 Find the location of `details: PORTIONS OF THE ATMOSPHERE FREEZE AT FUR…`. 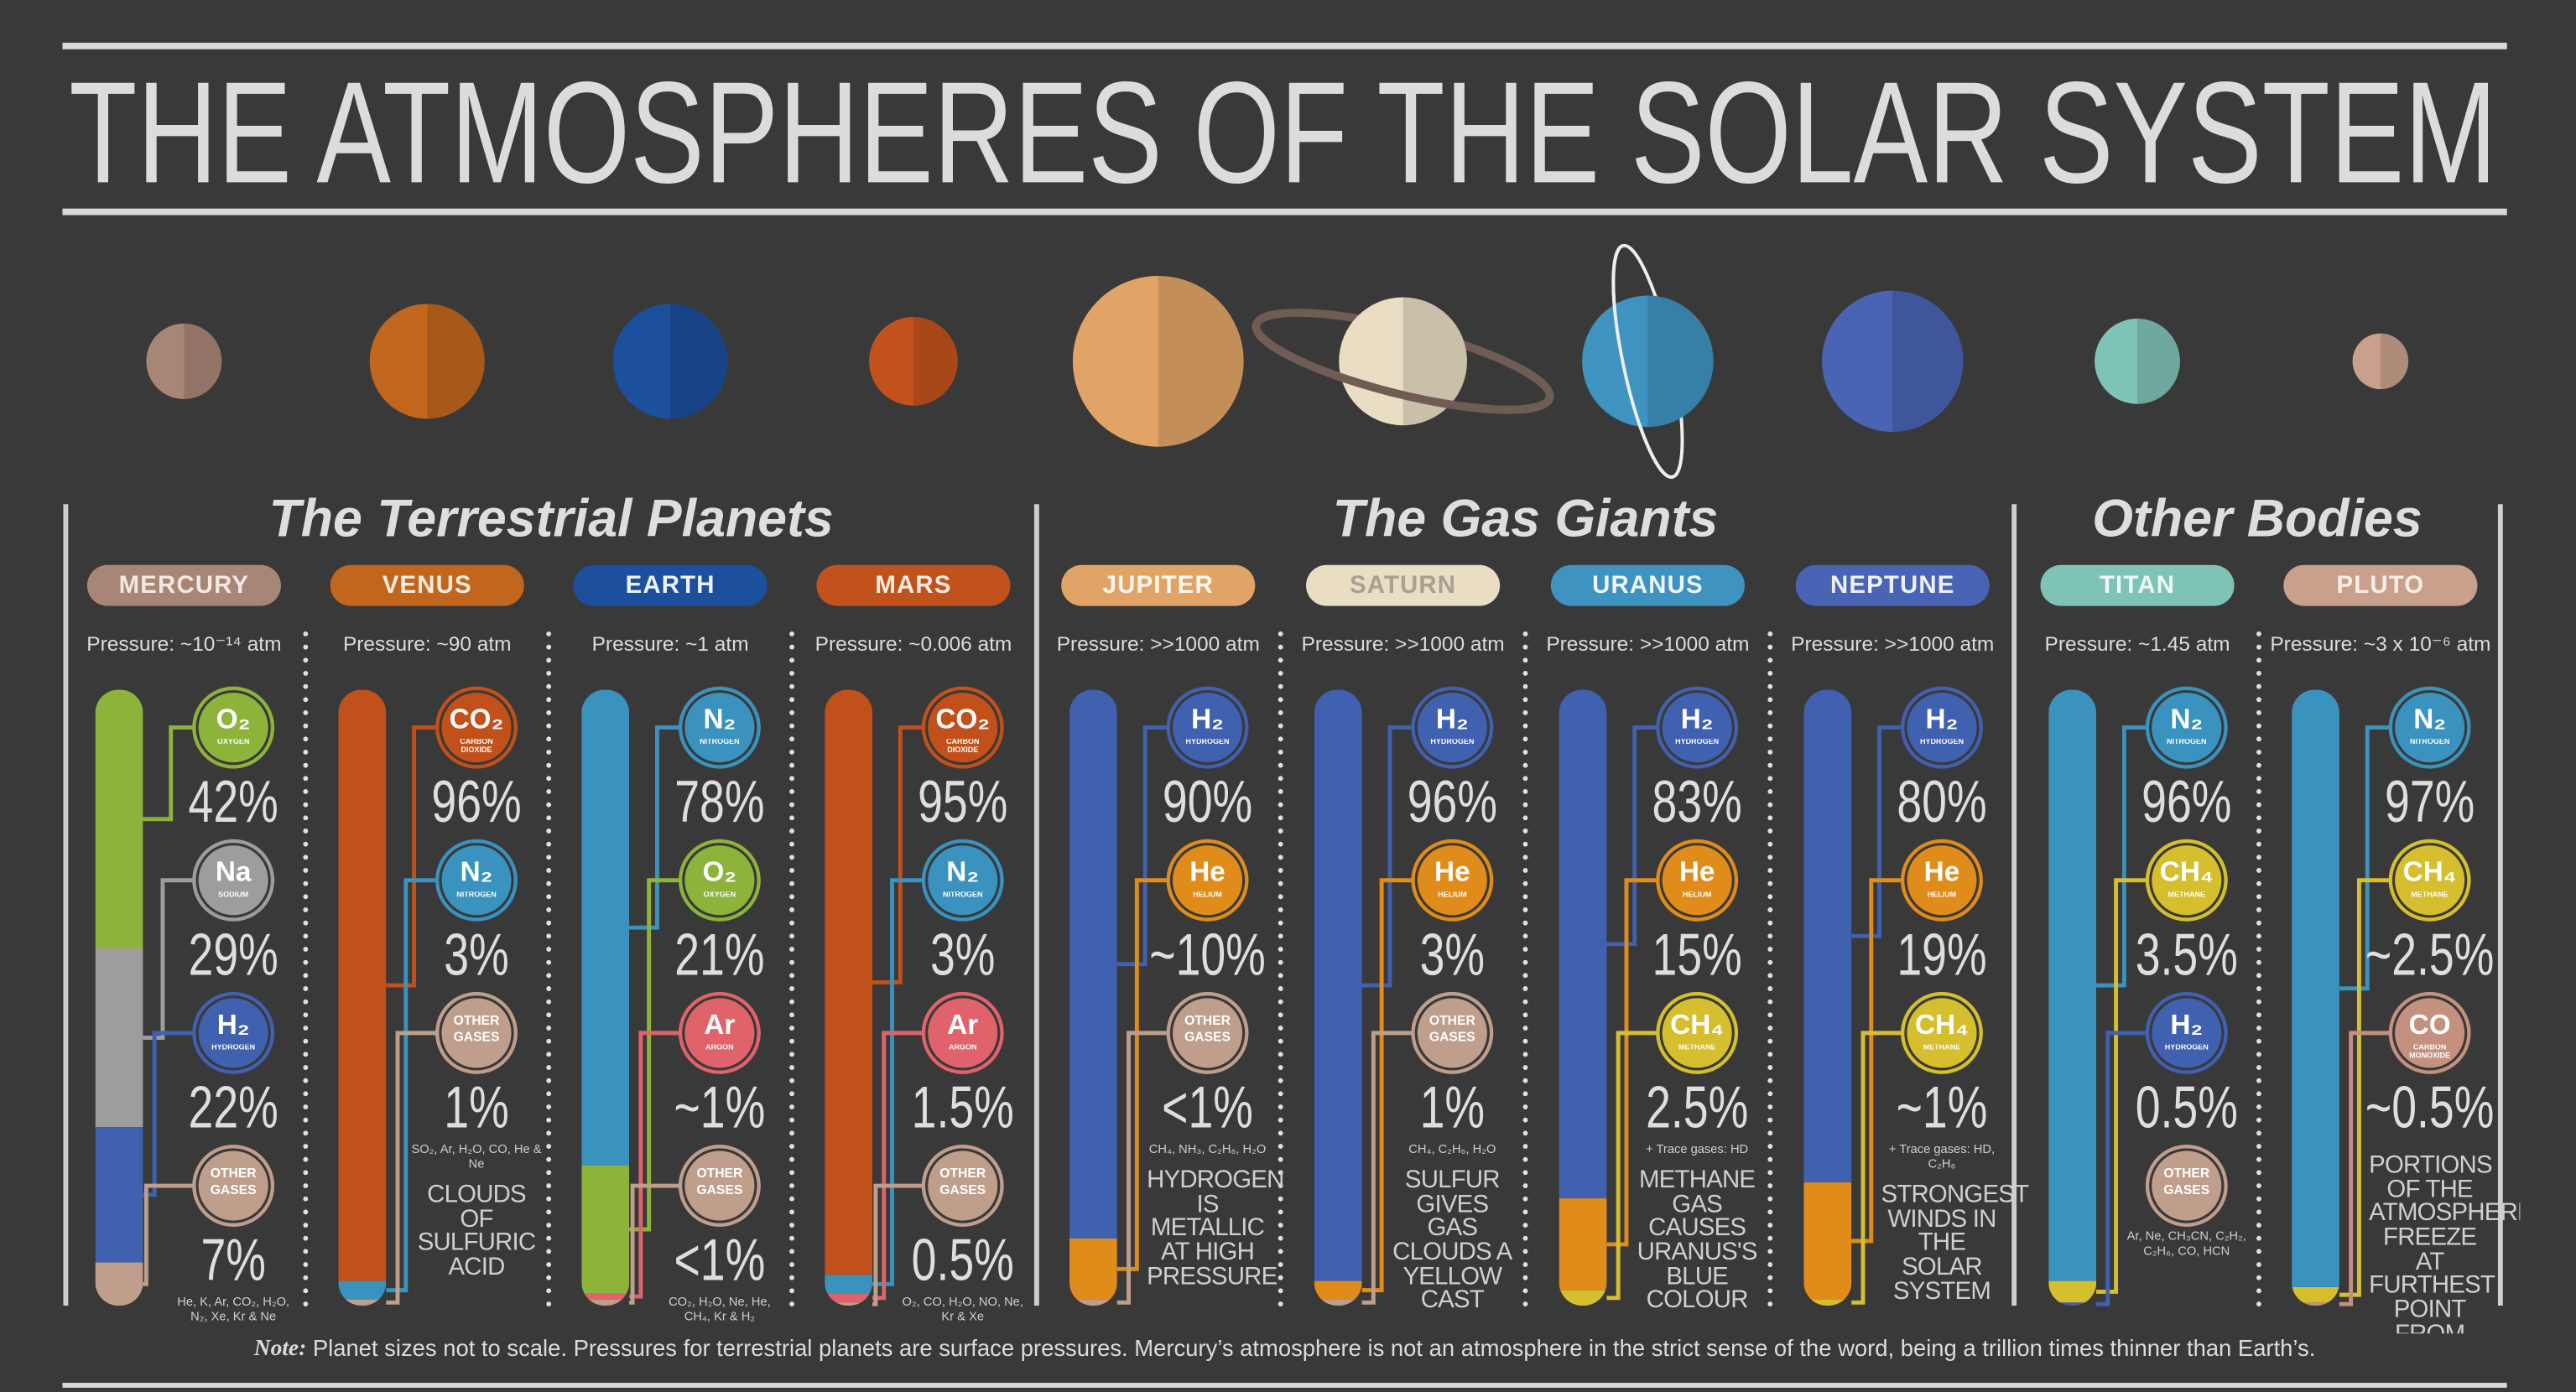

details: PORTIONS OF THE ATMOSPHERE FREEZE AT FUR… is located at coordinates (2429, 1237).